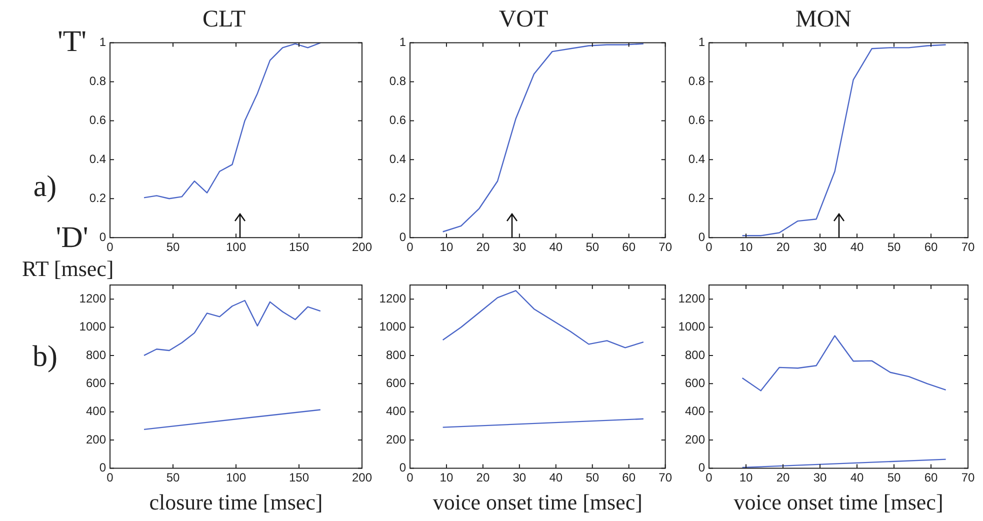 Image resolution: width=983 pixels, height=521 pixels. I want to click on text: b), so click(45, 356).